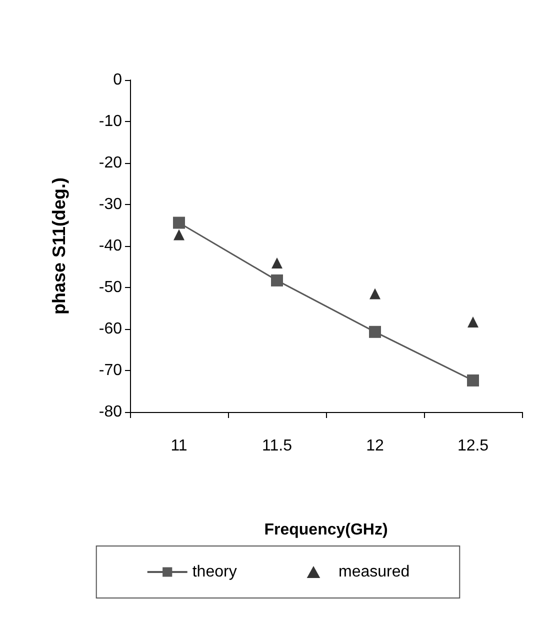 The image size is (556, 623). Describe the element at coordinates (110, 163) in the screenshot. I see `y-tick-label: -20` at that location.